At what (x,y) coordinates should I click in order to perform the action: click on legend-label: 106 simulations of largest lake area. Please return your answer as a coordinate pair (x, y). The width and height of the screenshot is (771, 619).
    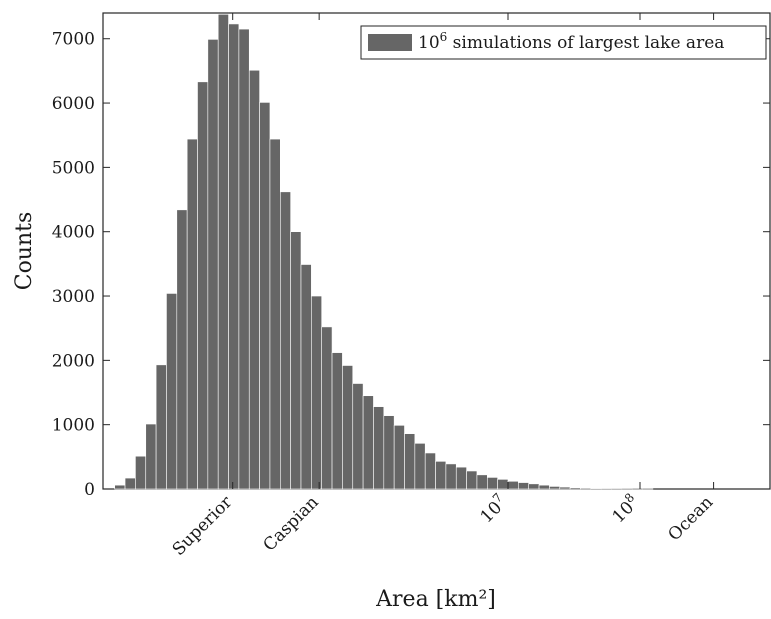
    Looking at the image, I should click on (571, 41).